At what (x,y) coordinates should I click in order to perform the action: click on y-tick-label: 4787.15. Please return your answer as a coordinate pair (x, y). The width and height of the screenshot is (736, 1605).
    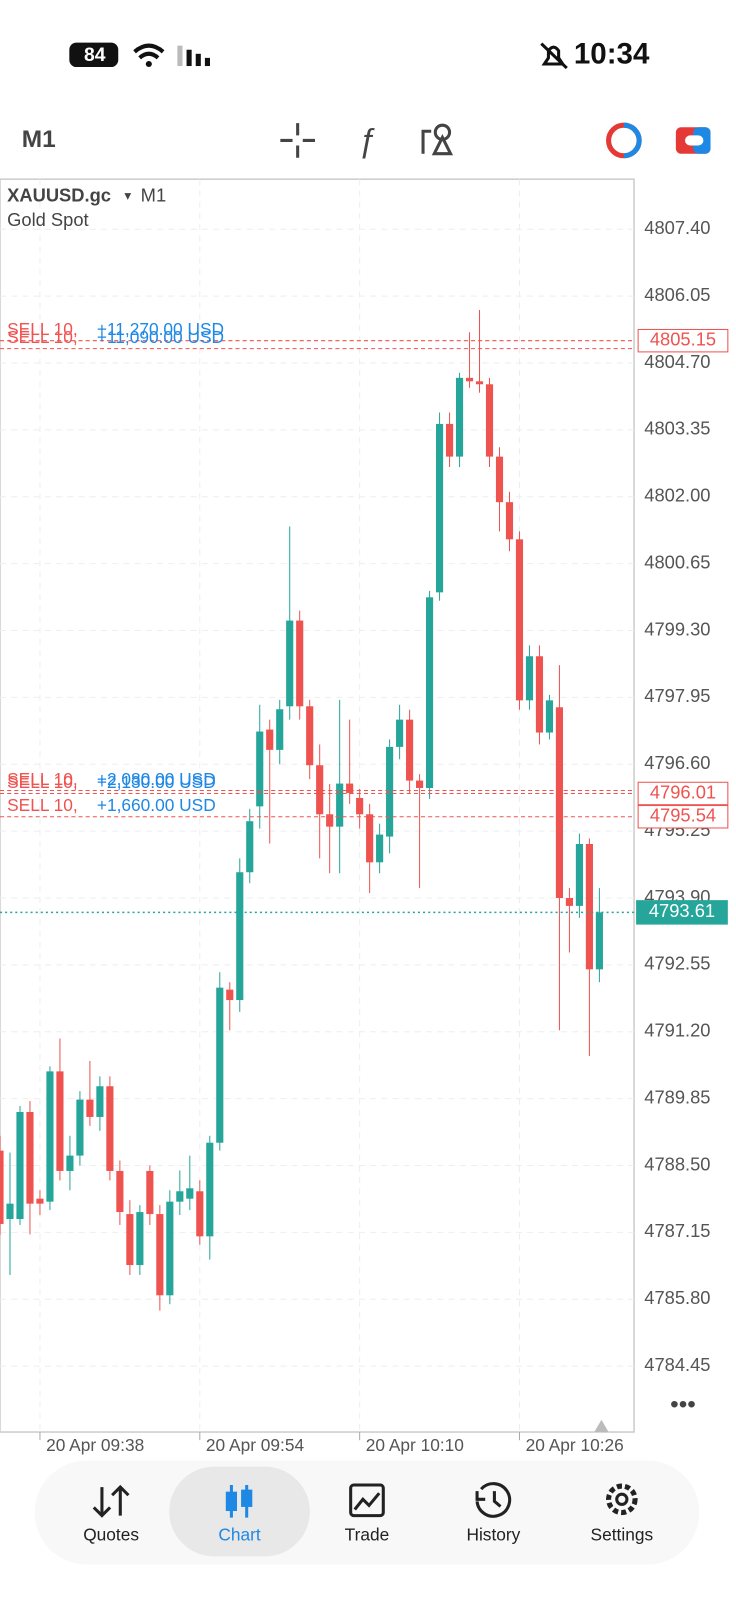
    Looking at the image, I should click on (677, 1230).